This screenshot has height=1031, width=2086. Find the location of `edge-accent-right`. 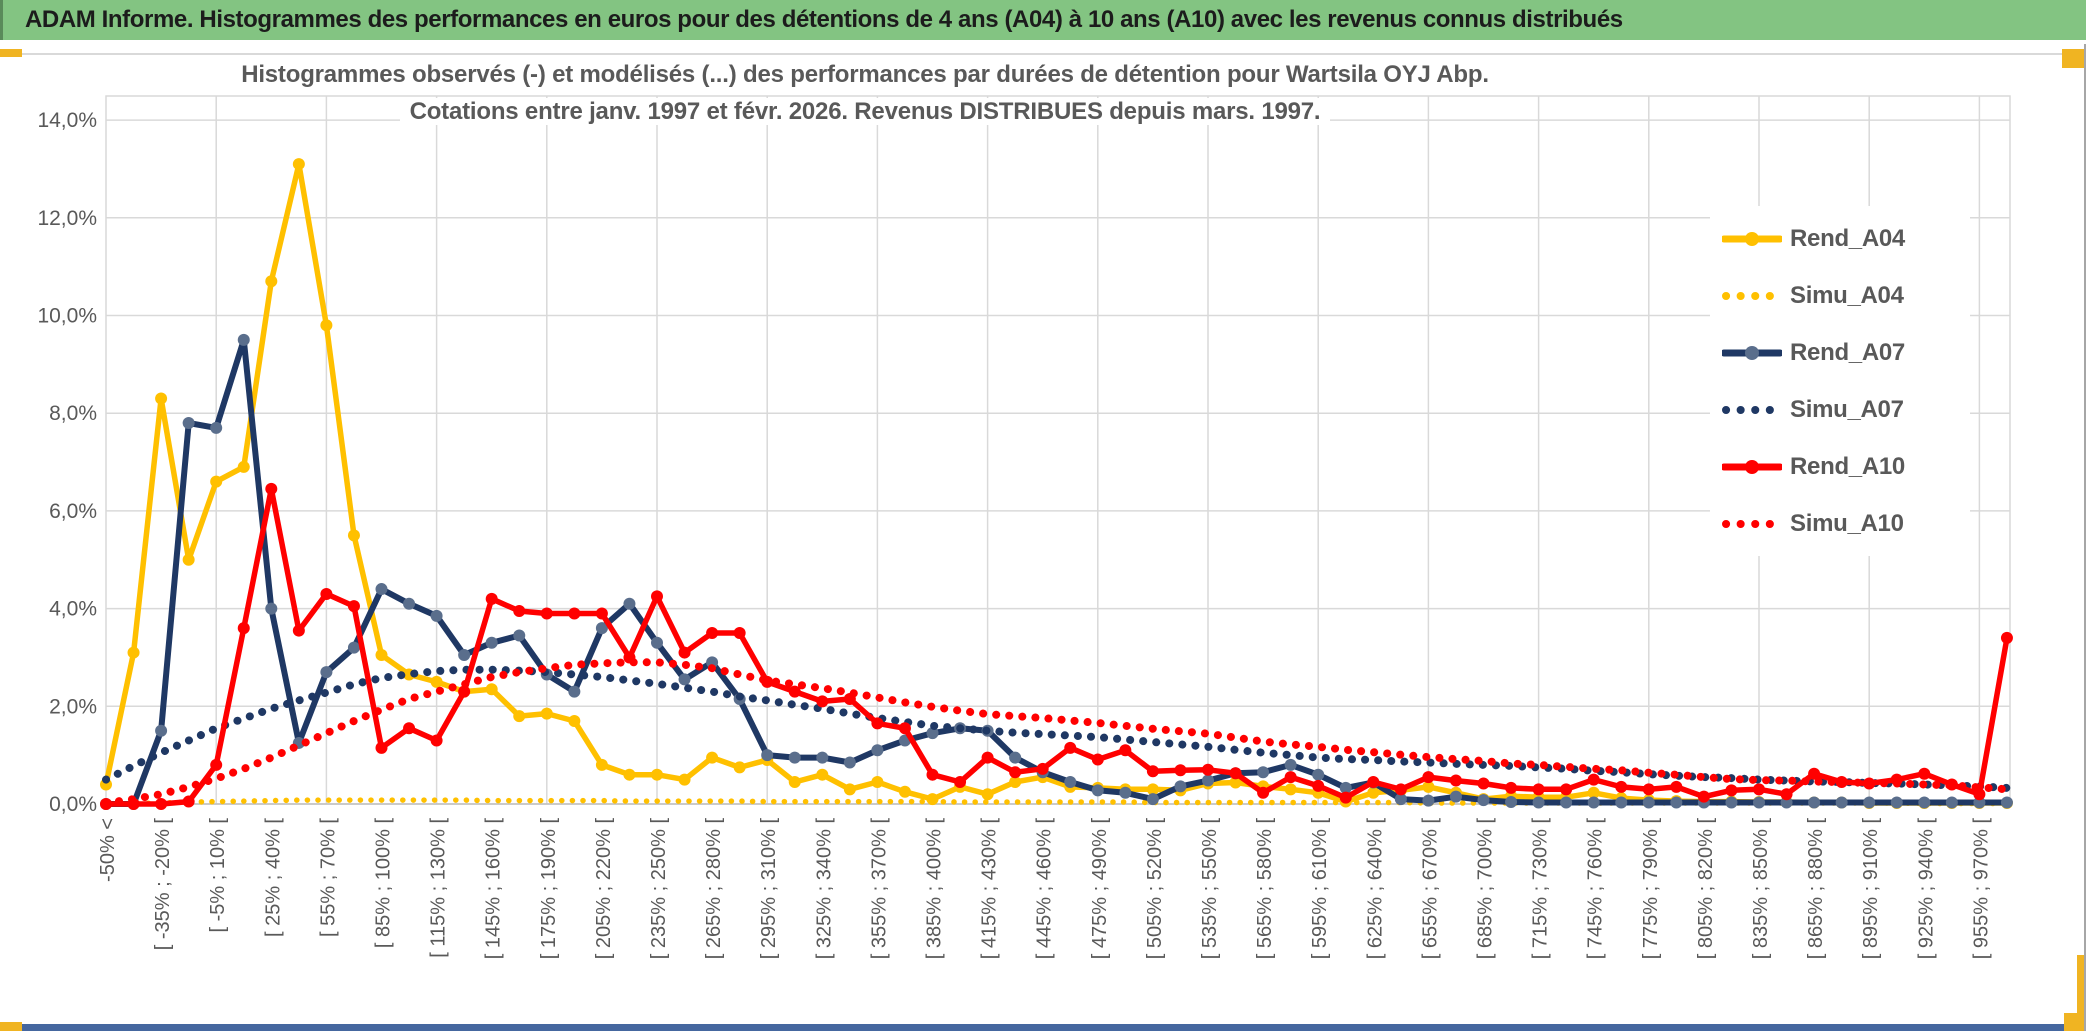

edge-accent-right is located at coordinates (2080, 989).